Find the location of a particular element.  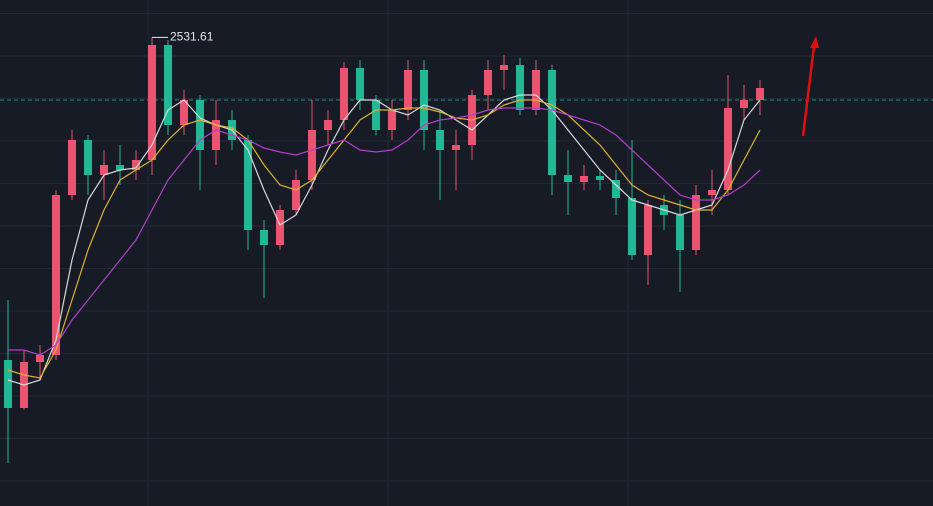

arrow-head is located at coordinates (814, 42).